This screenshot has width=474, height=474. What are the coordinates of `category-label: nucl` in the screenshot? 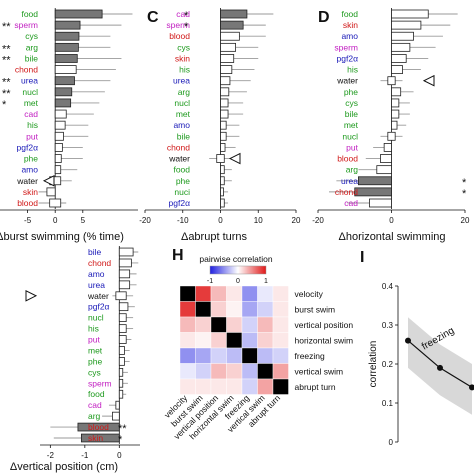 It's located at (30, 92).